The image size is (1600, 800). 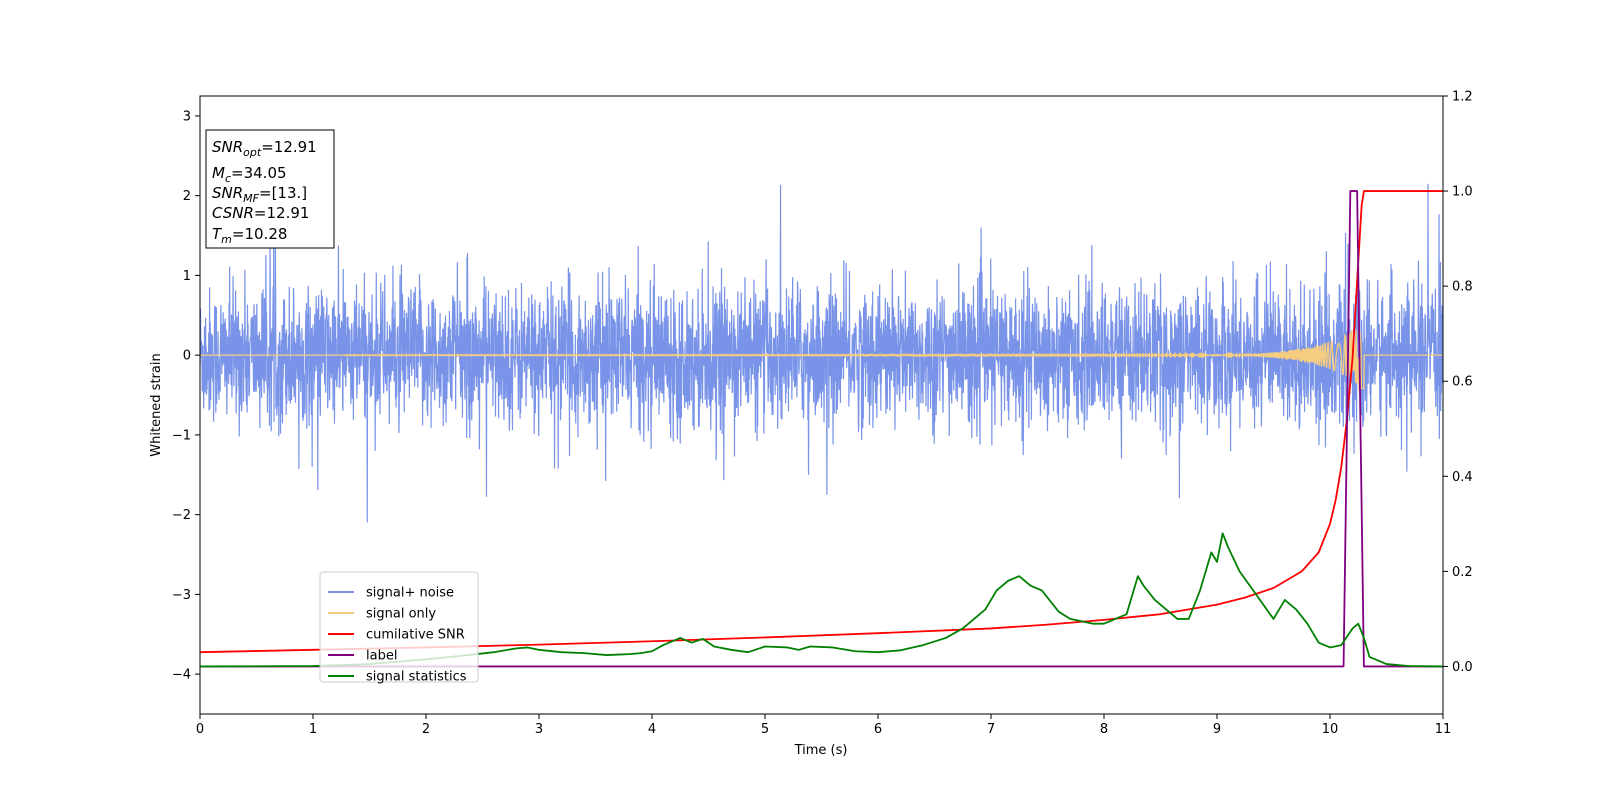 What do you see at coordinates (1330, 729) in the screenshot?
I see `x-tick-label: 10` at bounding box center [1330, 729].